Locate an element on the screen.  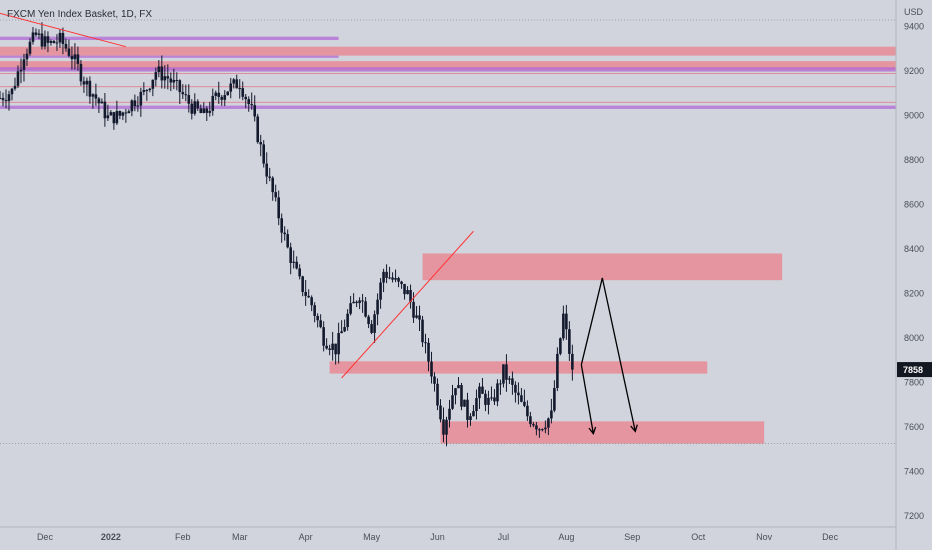
time-tick-9: Sep is located at coordinates (632, 537).